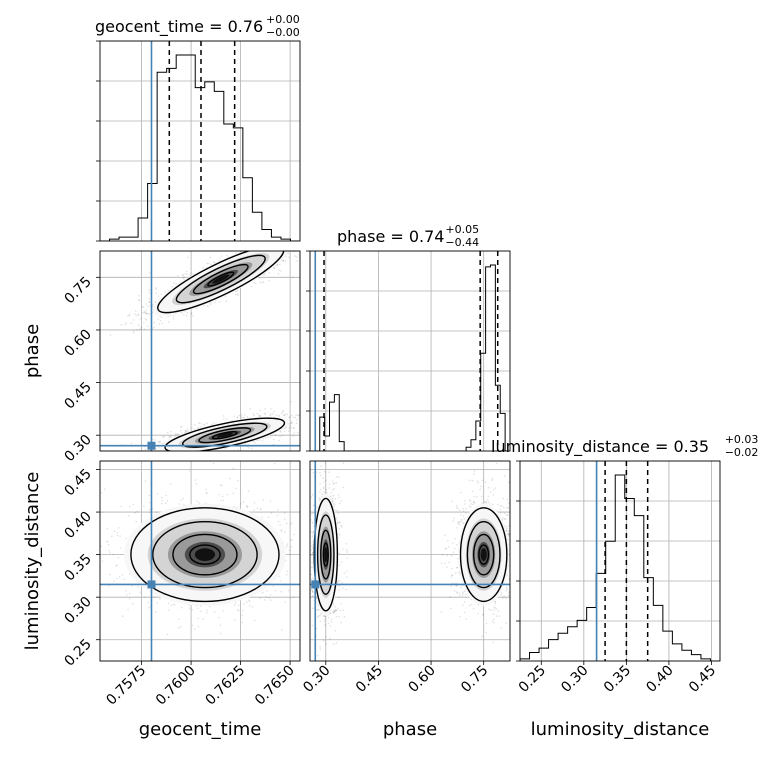  I want to click on contour-line, so click(205, 554).